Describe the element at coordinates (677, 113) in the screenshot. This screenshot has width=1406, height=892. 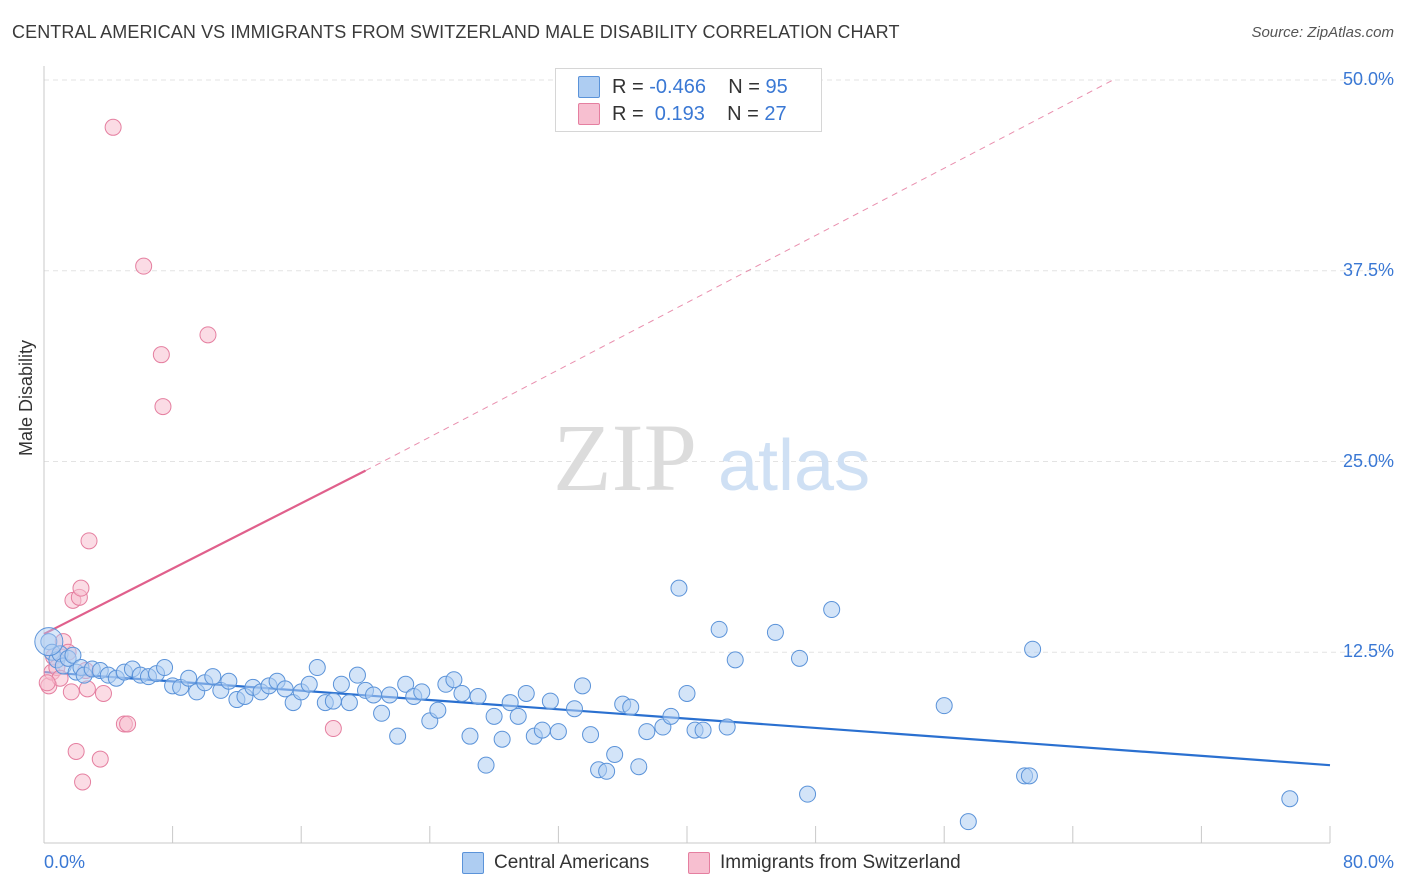
I see `legend-r-value: 0.193` at that location.